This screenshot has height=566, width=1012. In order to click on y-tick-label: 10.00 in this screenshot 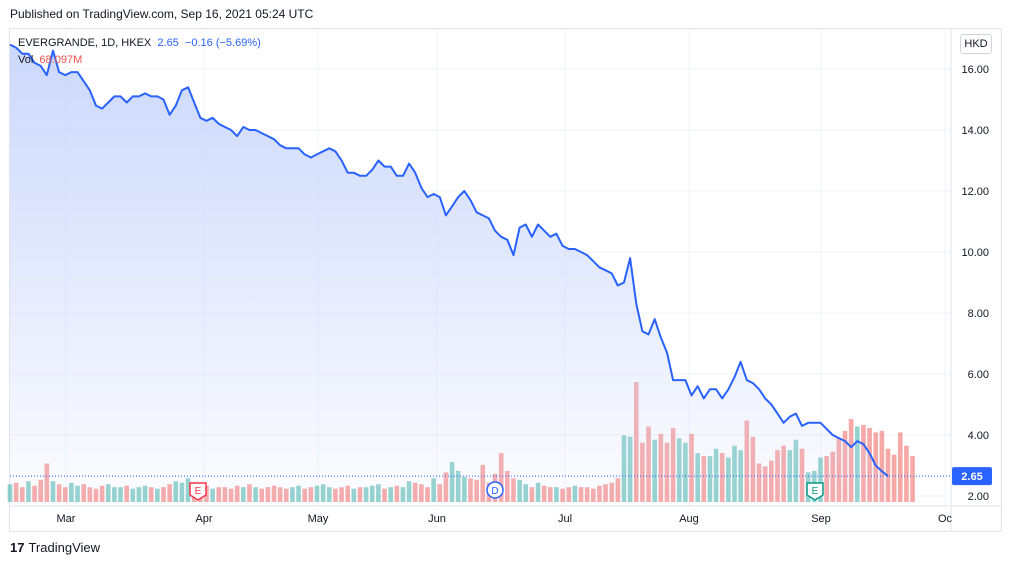, I will do `click(975, 253)`.